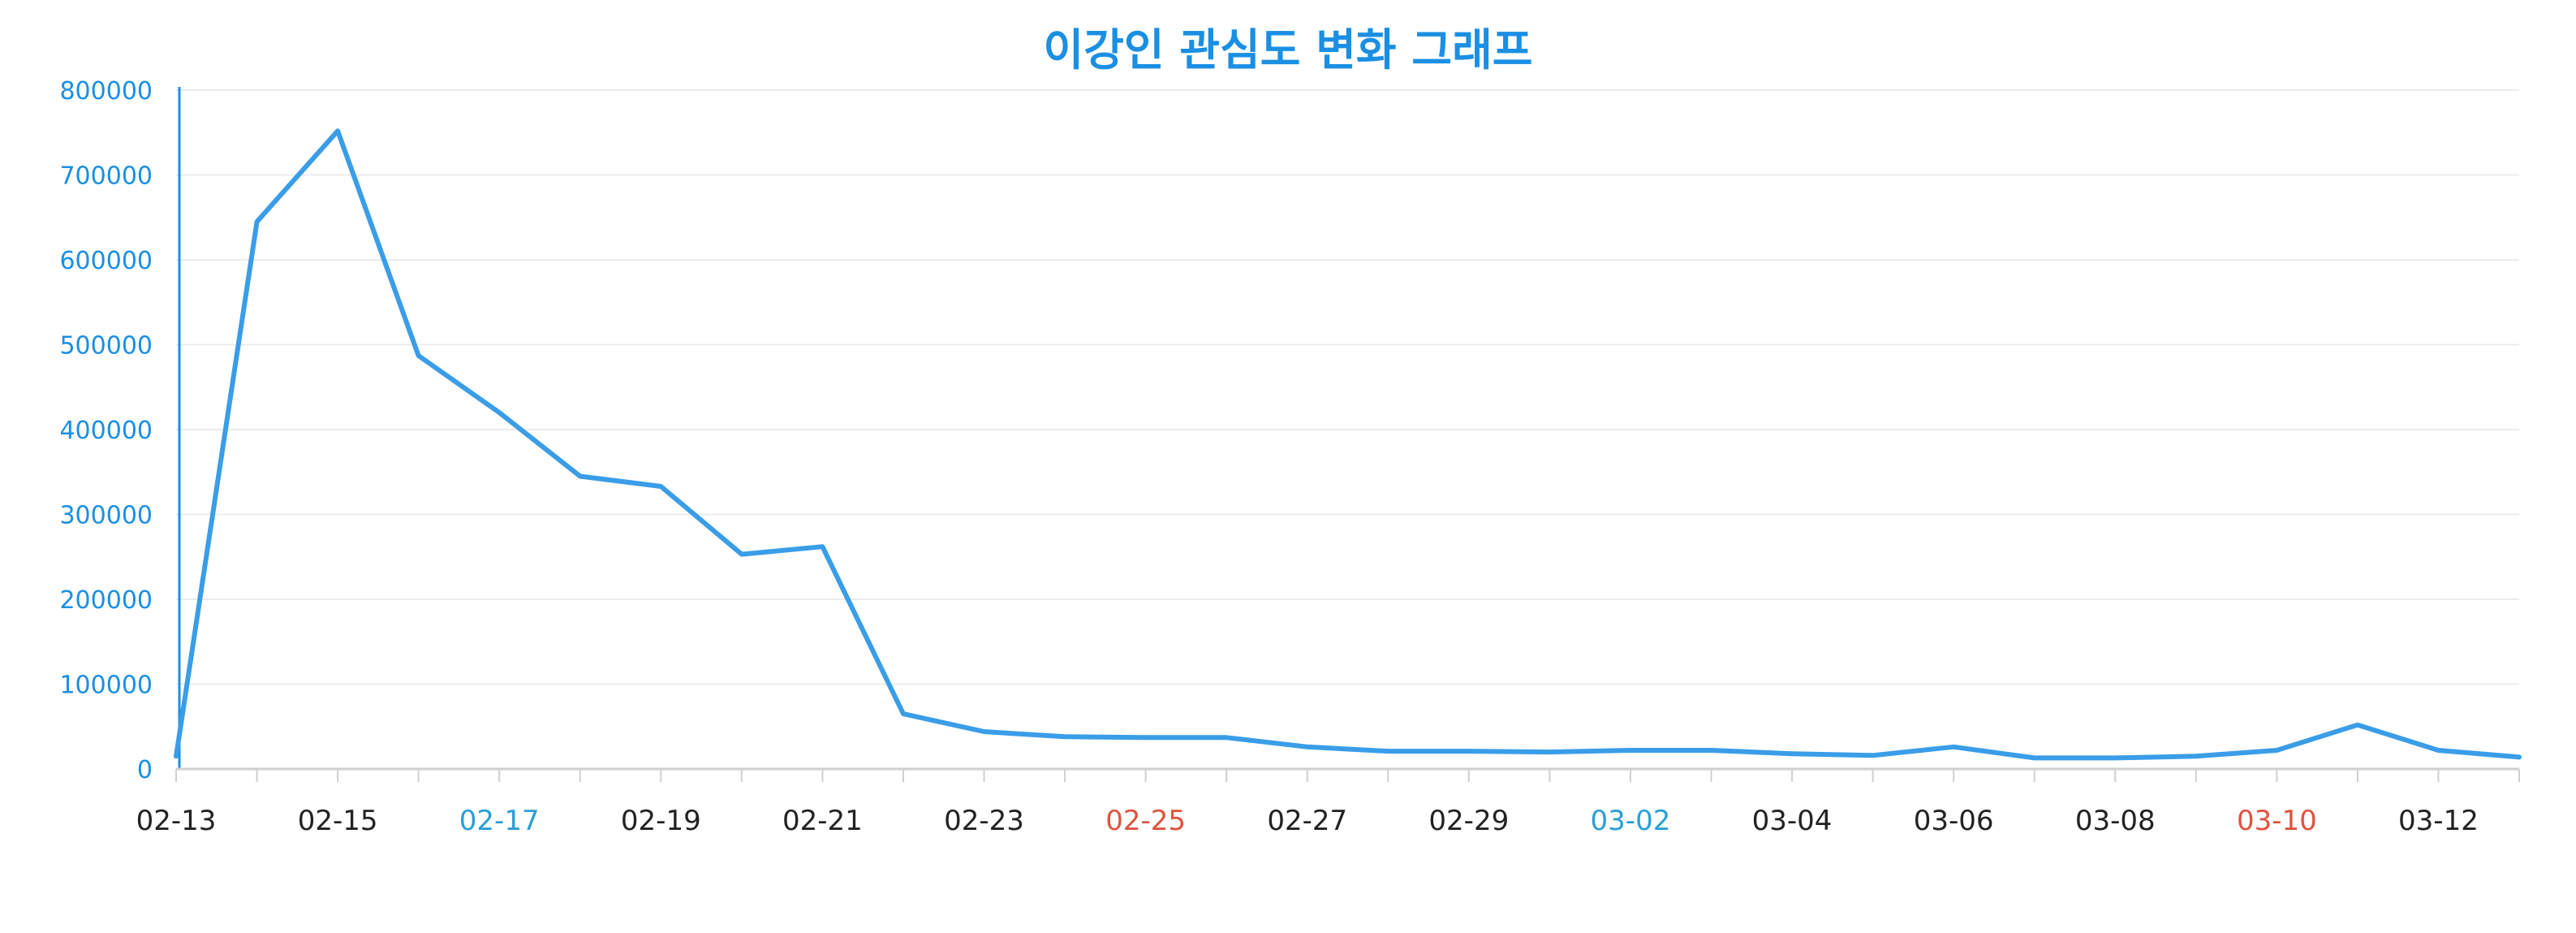 The image size is (2576, 933). I want to click on y-tick-label: 0, so click(145, 770).